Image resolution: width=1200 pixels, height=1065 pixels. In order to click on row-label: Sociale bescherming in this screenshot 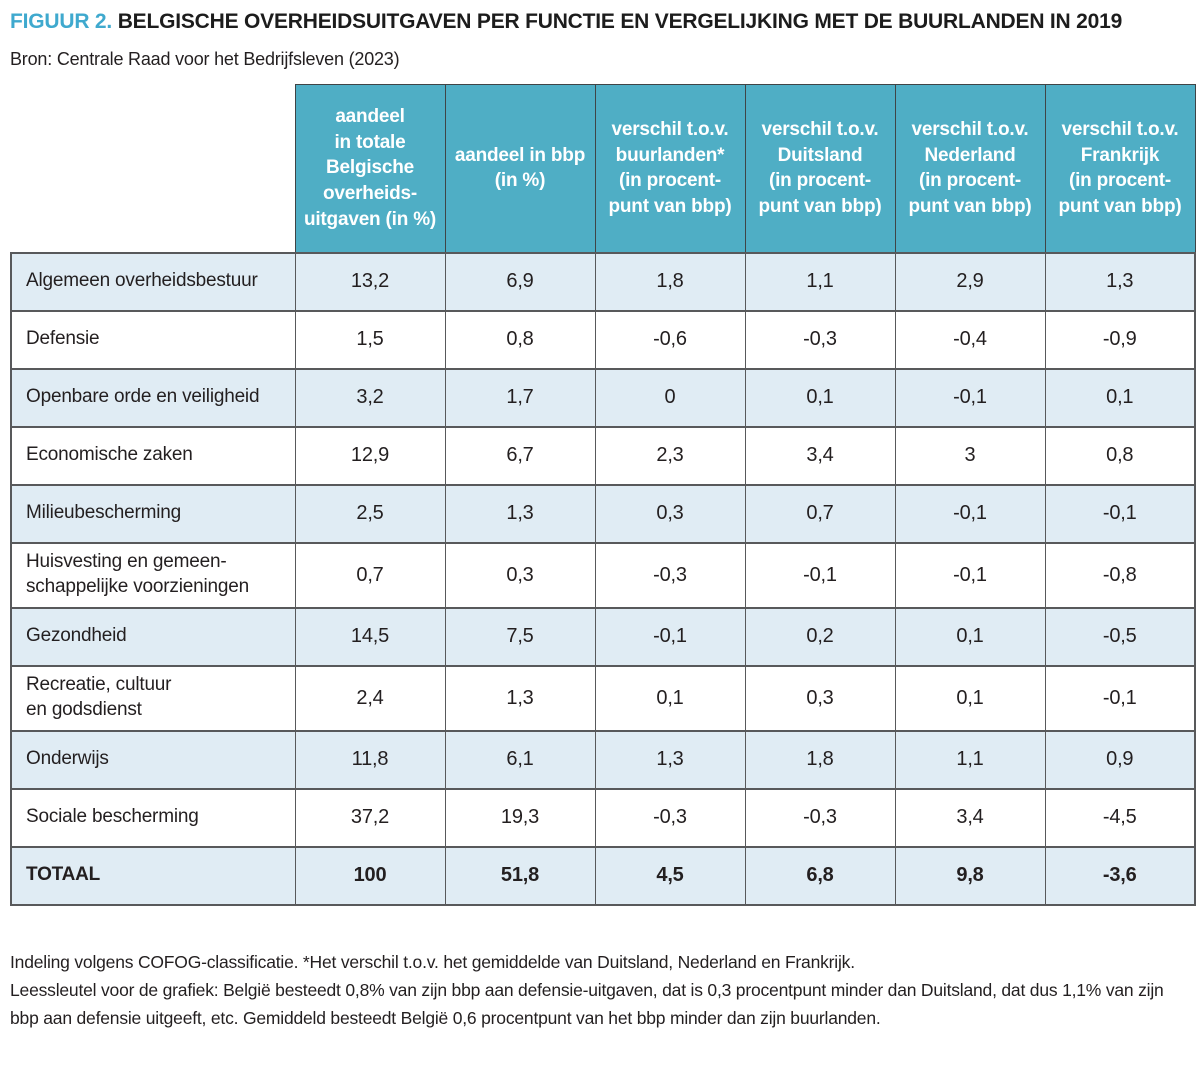, I will do `click(153, 817)`.